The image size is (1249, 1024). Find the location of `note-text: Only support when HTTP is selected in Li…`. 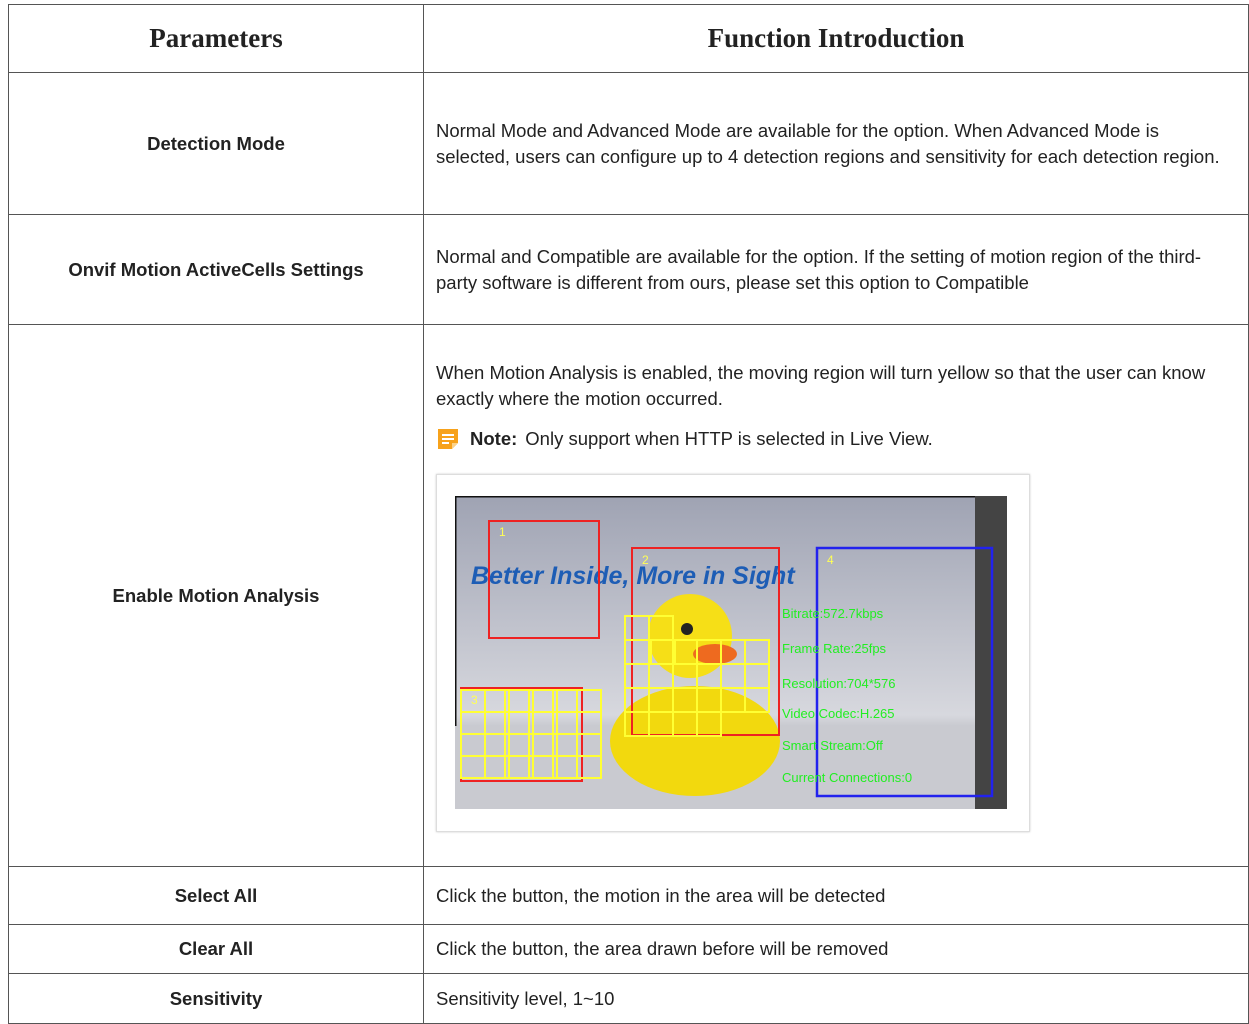

note-text: Only support when HTTP is selected in Li… is located at coordinates (729, 438).